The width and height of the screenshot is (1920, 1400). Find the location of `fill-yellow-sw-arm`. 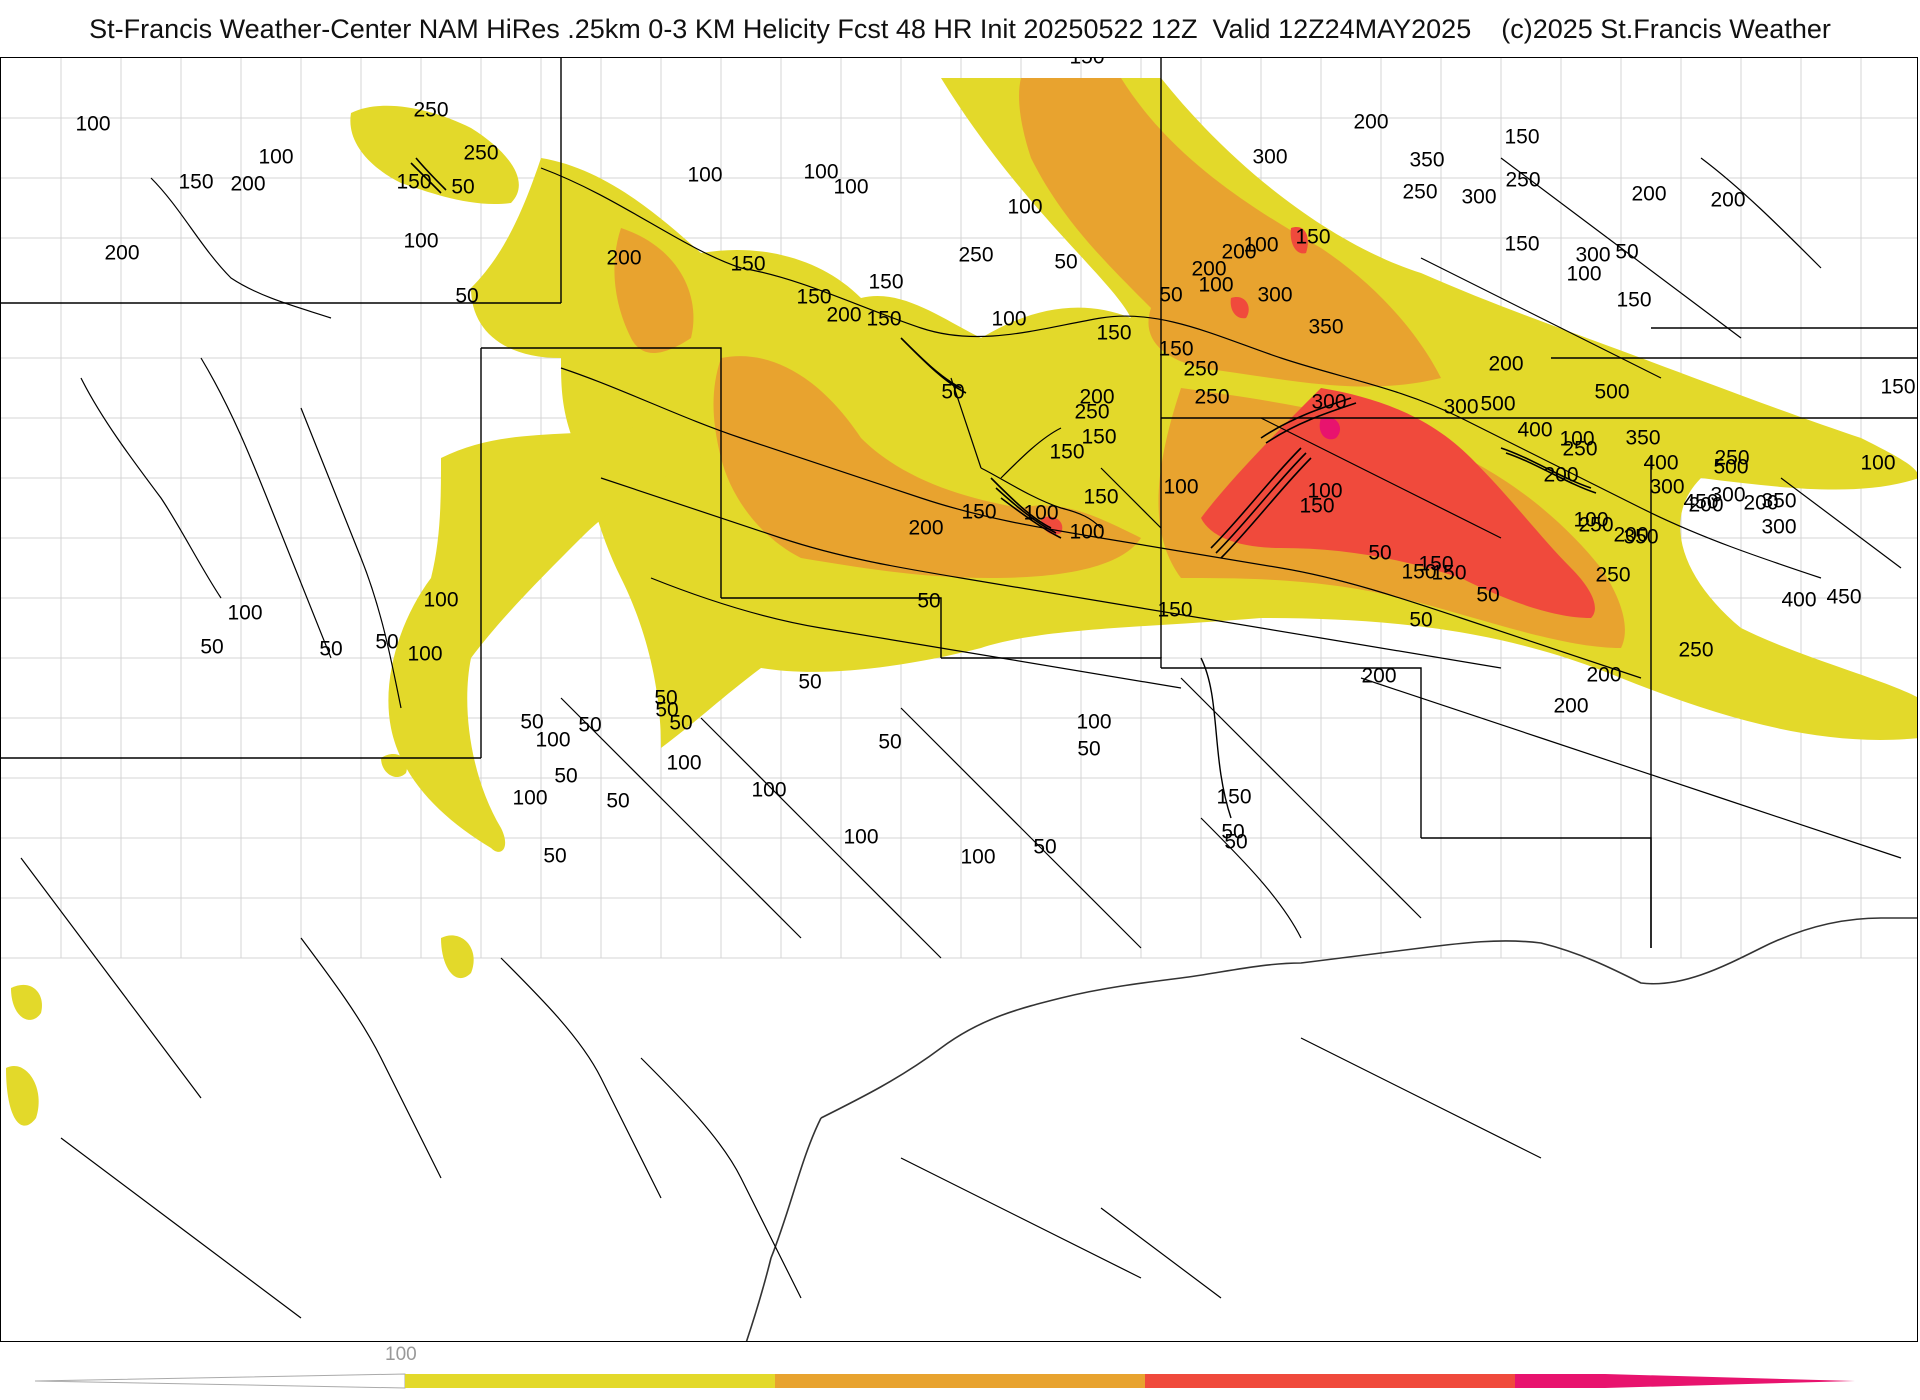

fill-yellow-sw-arm is located at coordinates (544, 638).